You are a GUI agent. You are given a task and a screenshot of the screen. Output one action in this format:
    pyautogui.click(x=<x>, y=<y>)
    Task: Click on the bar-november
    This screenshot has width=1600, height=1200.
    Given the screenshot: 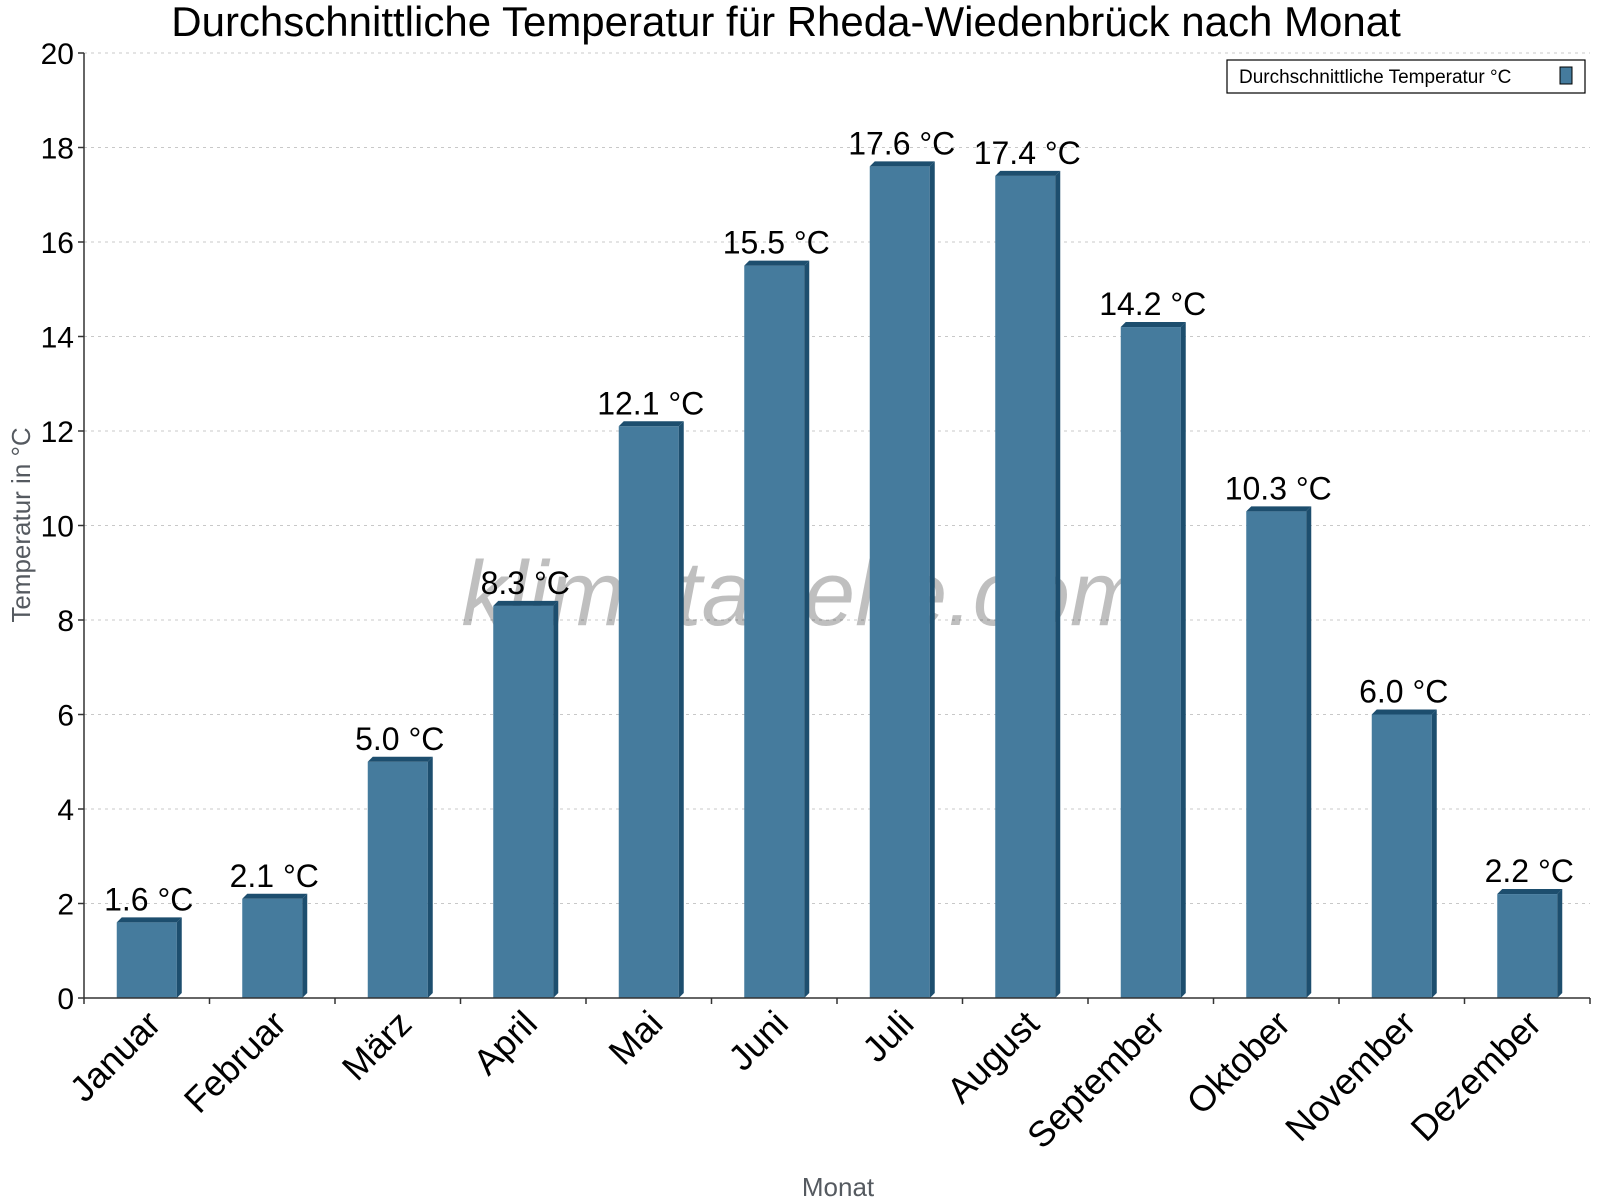 What is the action you would take?
    pyautogui.click(x=1404, y=853)
    